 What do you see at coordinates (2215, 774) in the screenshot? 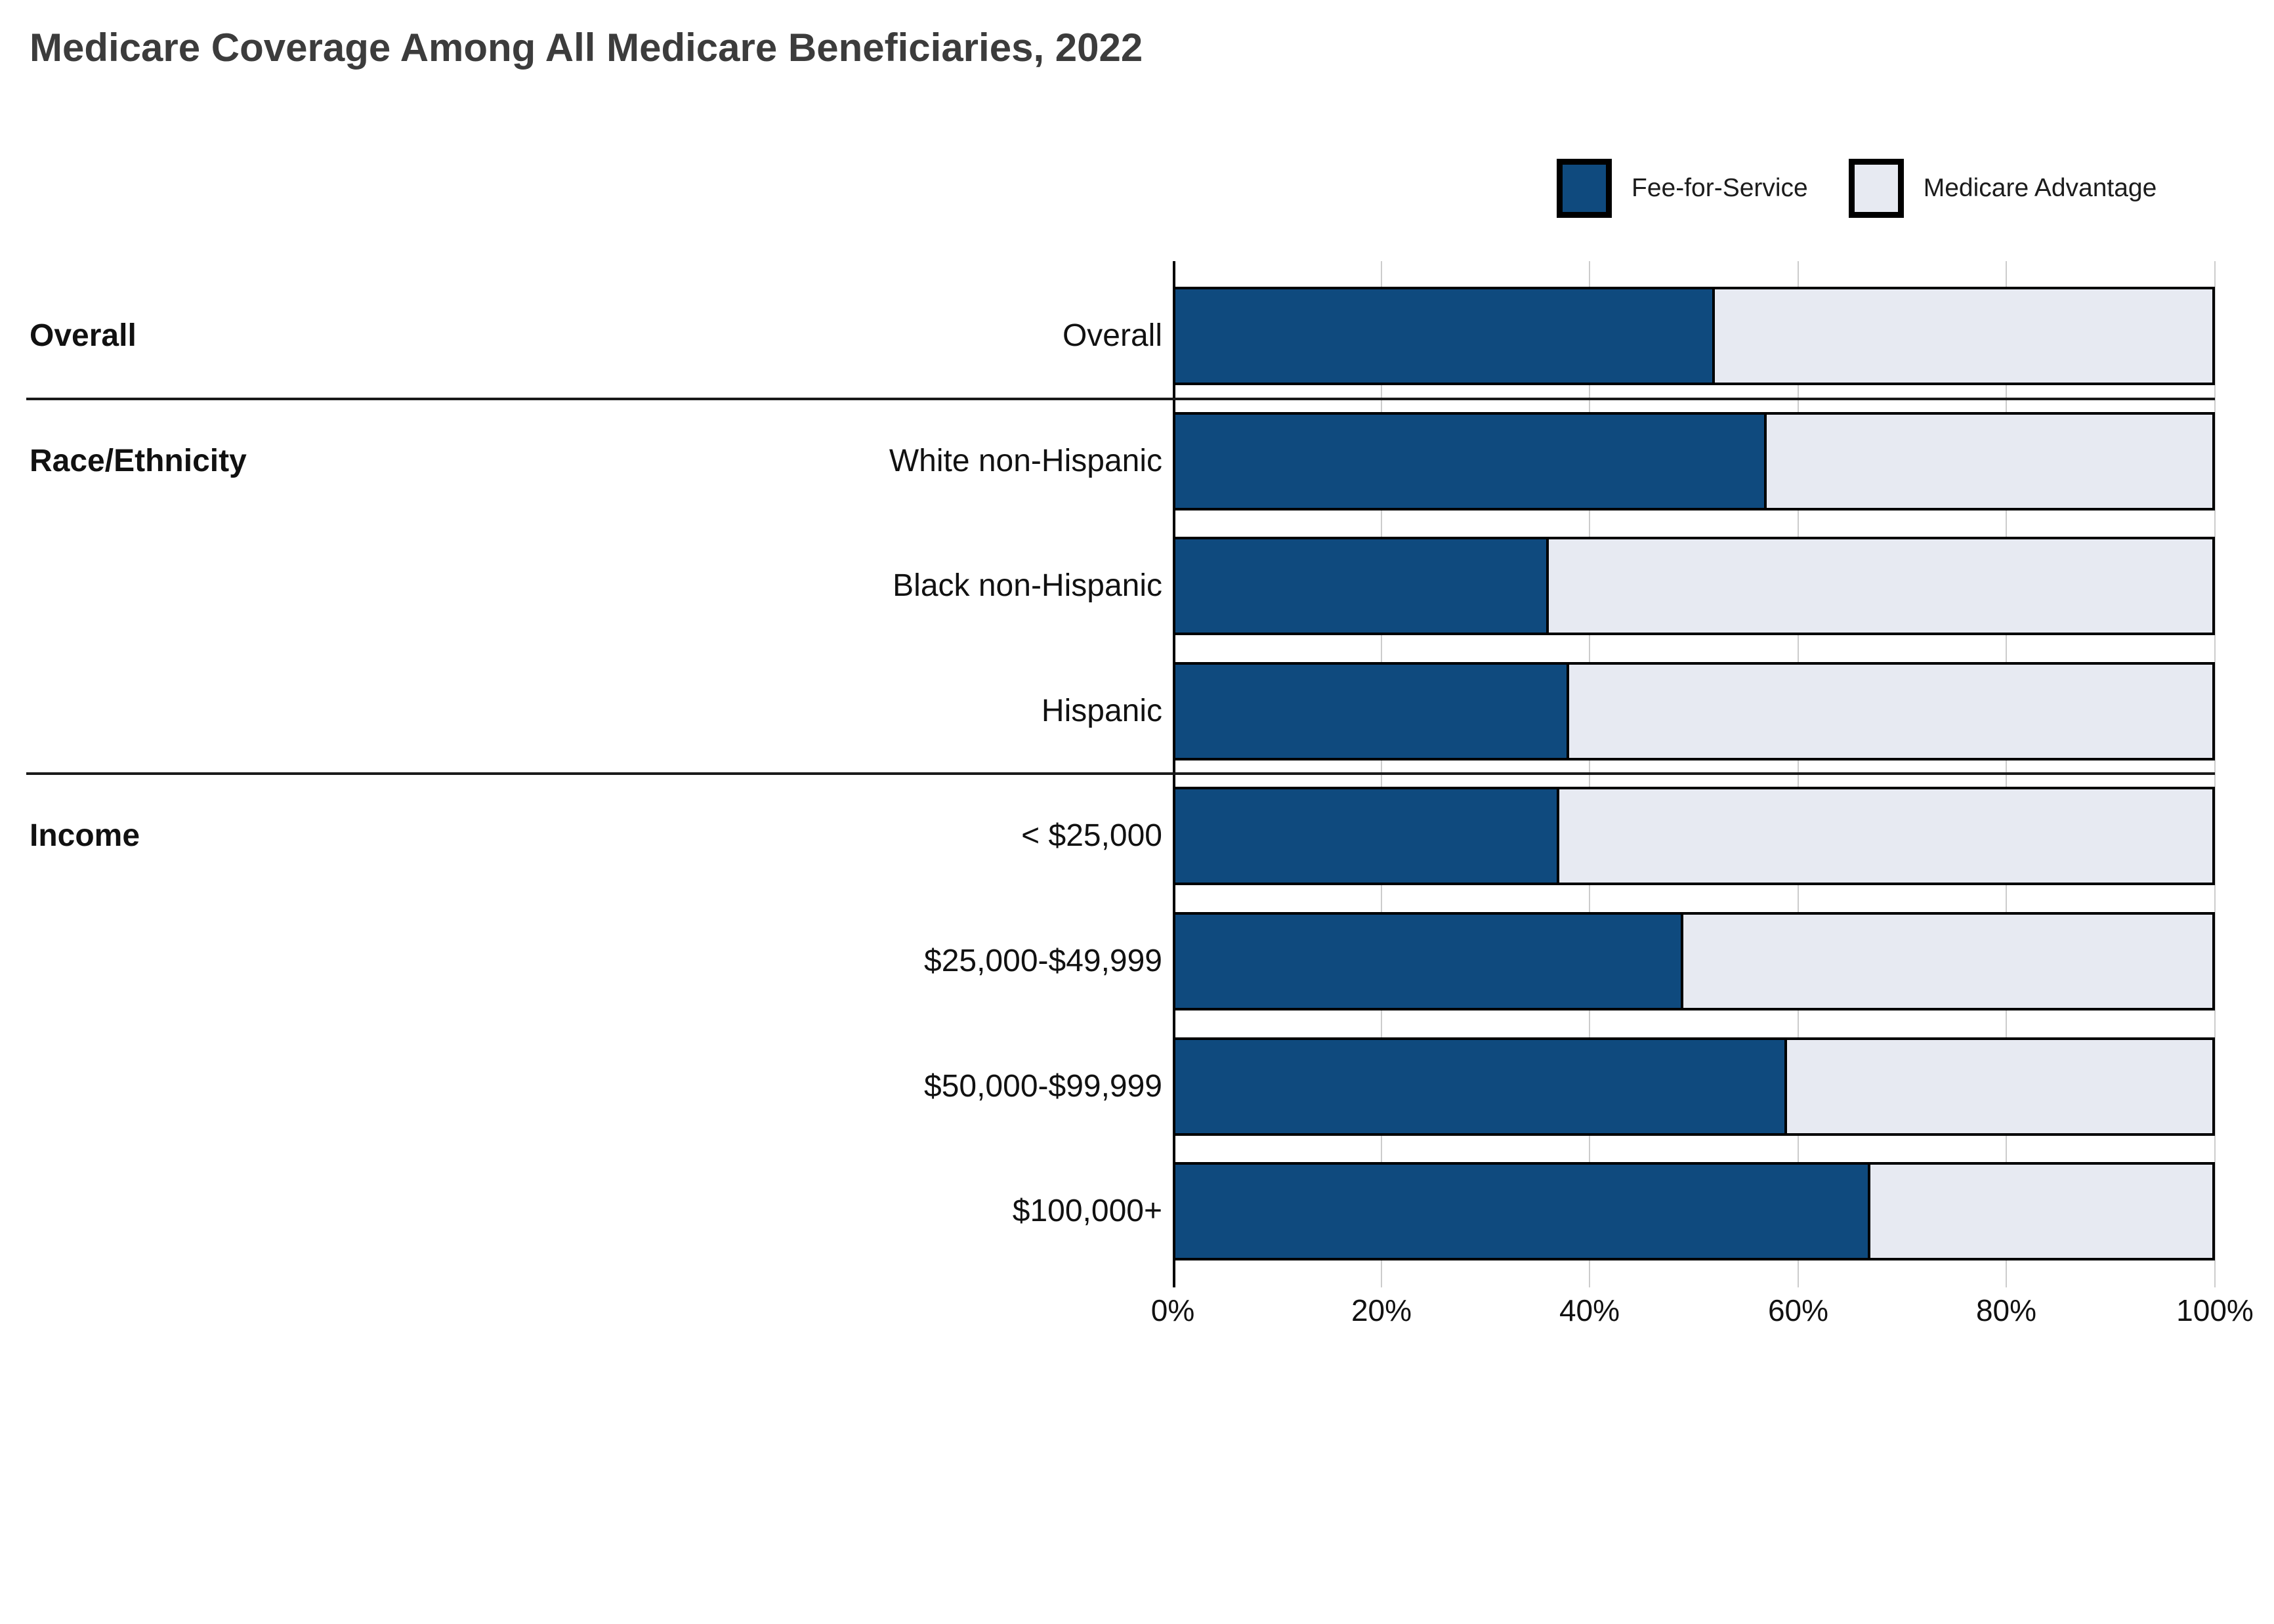
I see `gridline` at bounding box center [2215, 774].